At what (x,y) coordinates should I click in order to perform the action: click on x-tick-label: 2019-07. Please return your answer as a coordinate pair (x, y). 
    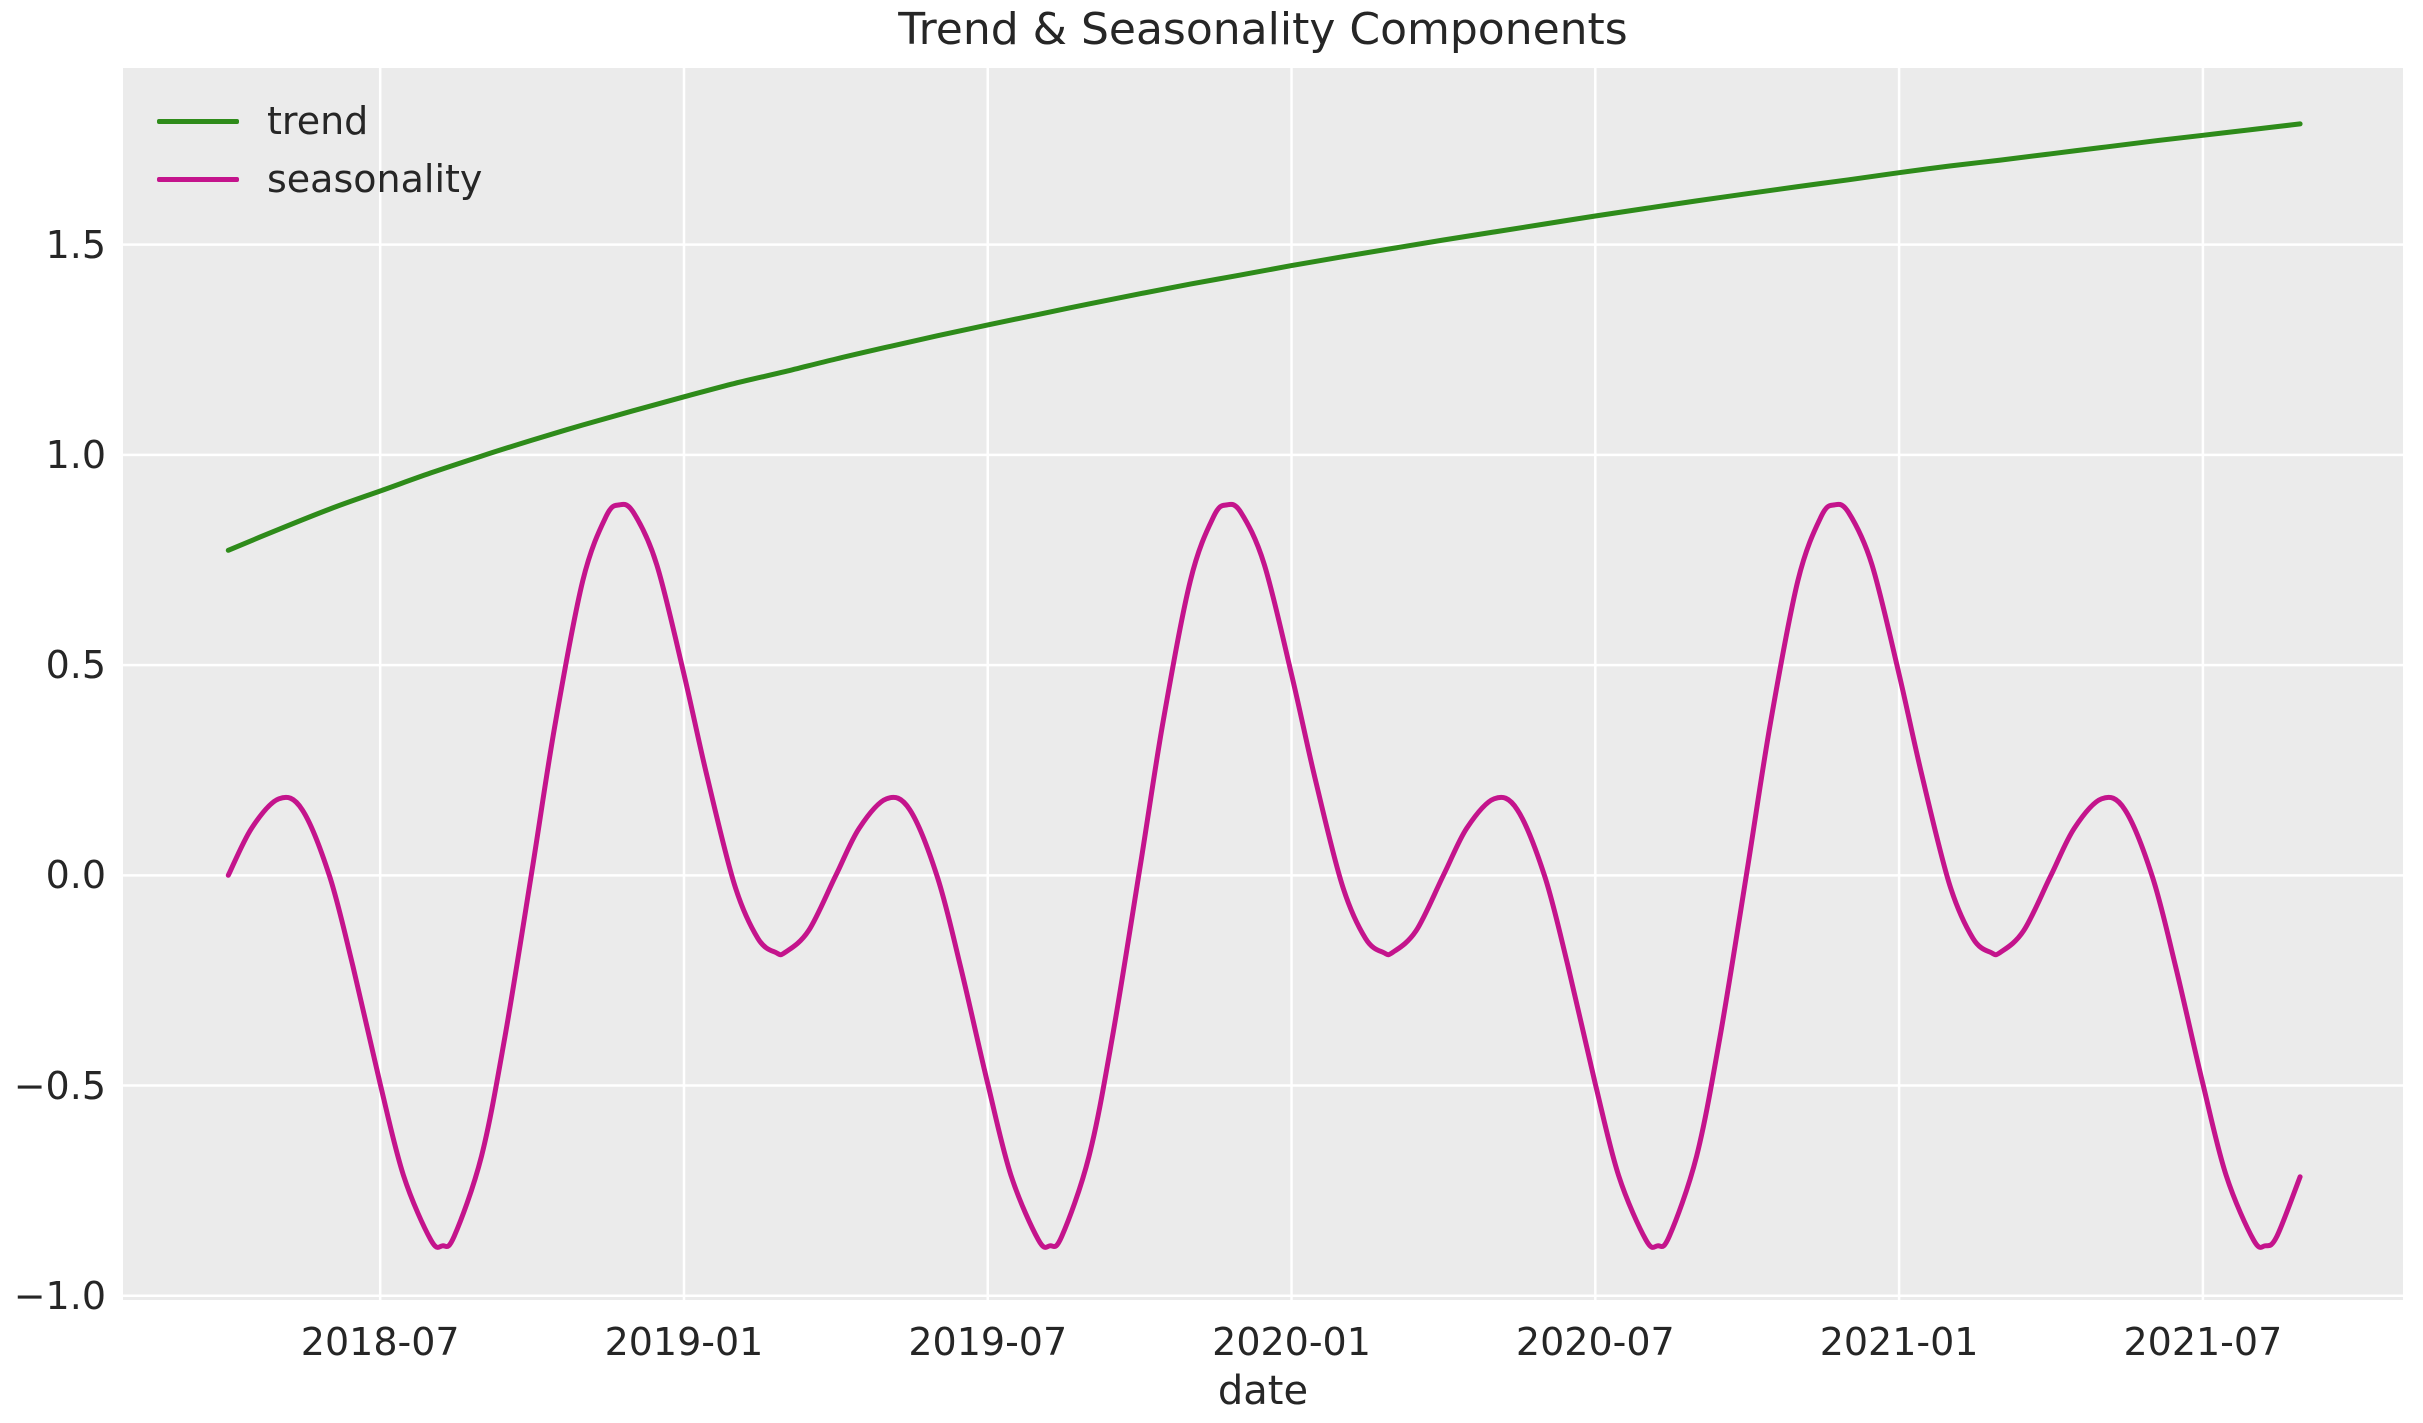
    Looking at the image, I should click on (988, 1342).